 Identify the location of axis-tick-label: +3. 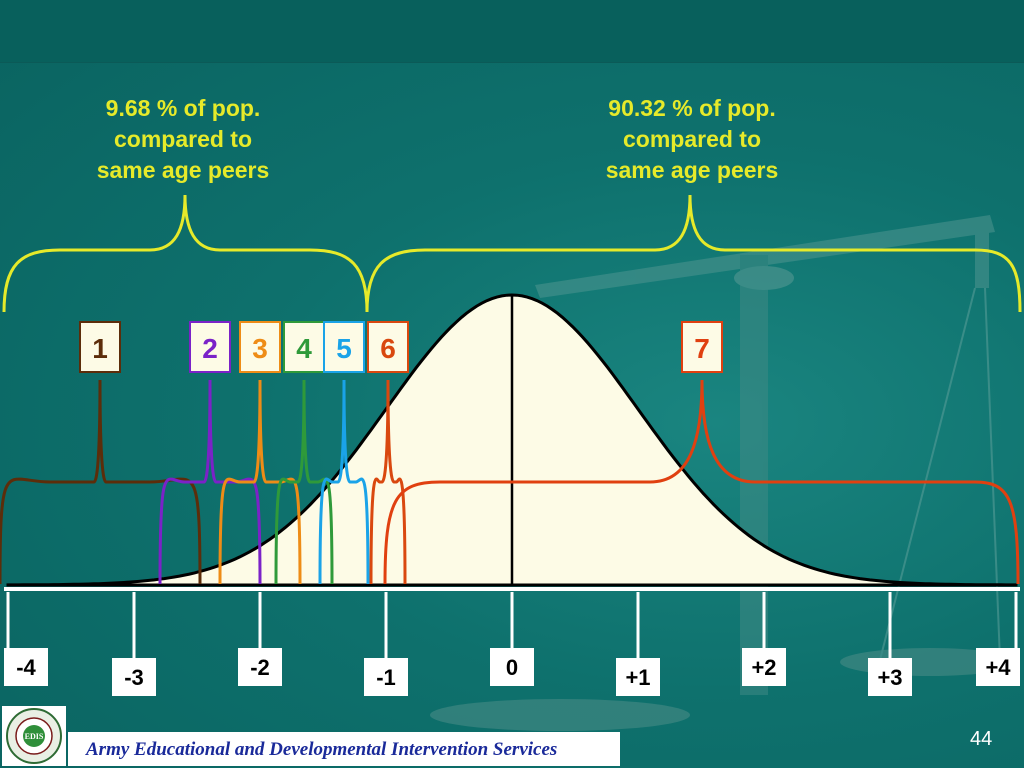
(889, 677).